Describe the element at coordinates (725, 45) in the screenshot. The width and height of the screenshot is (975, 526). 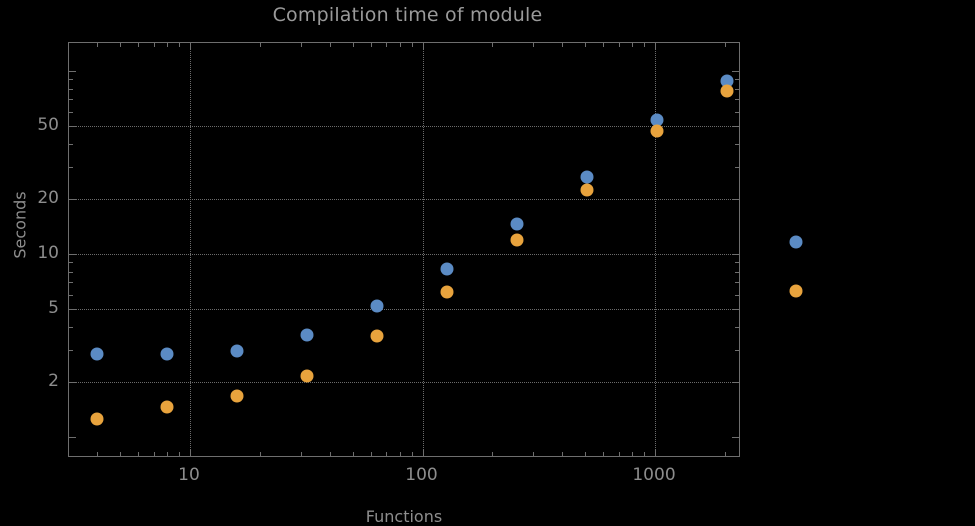
I see `x-tick-top-2000` at that location.